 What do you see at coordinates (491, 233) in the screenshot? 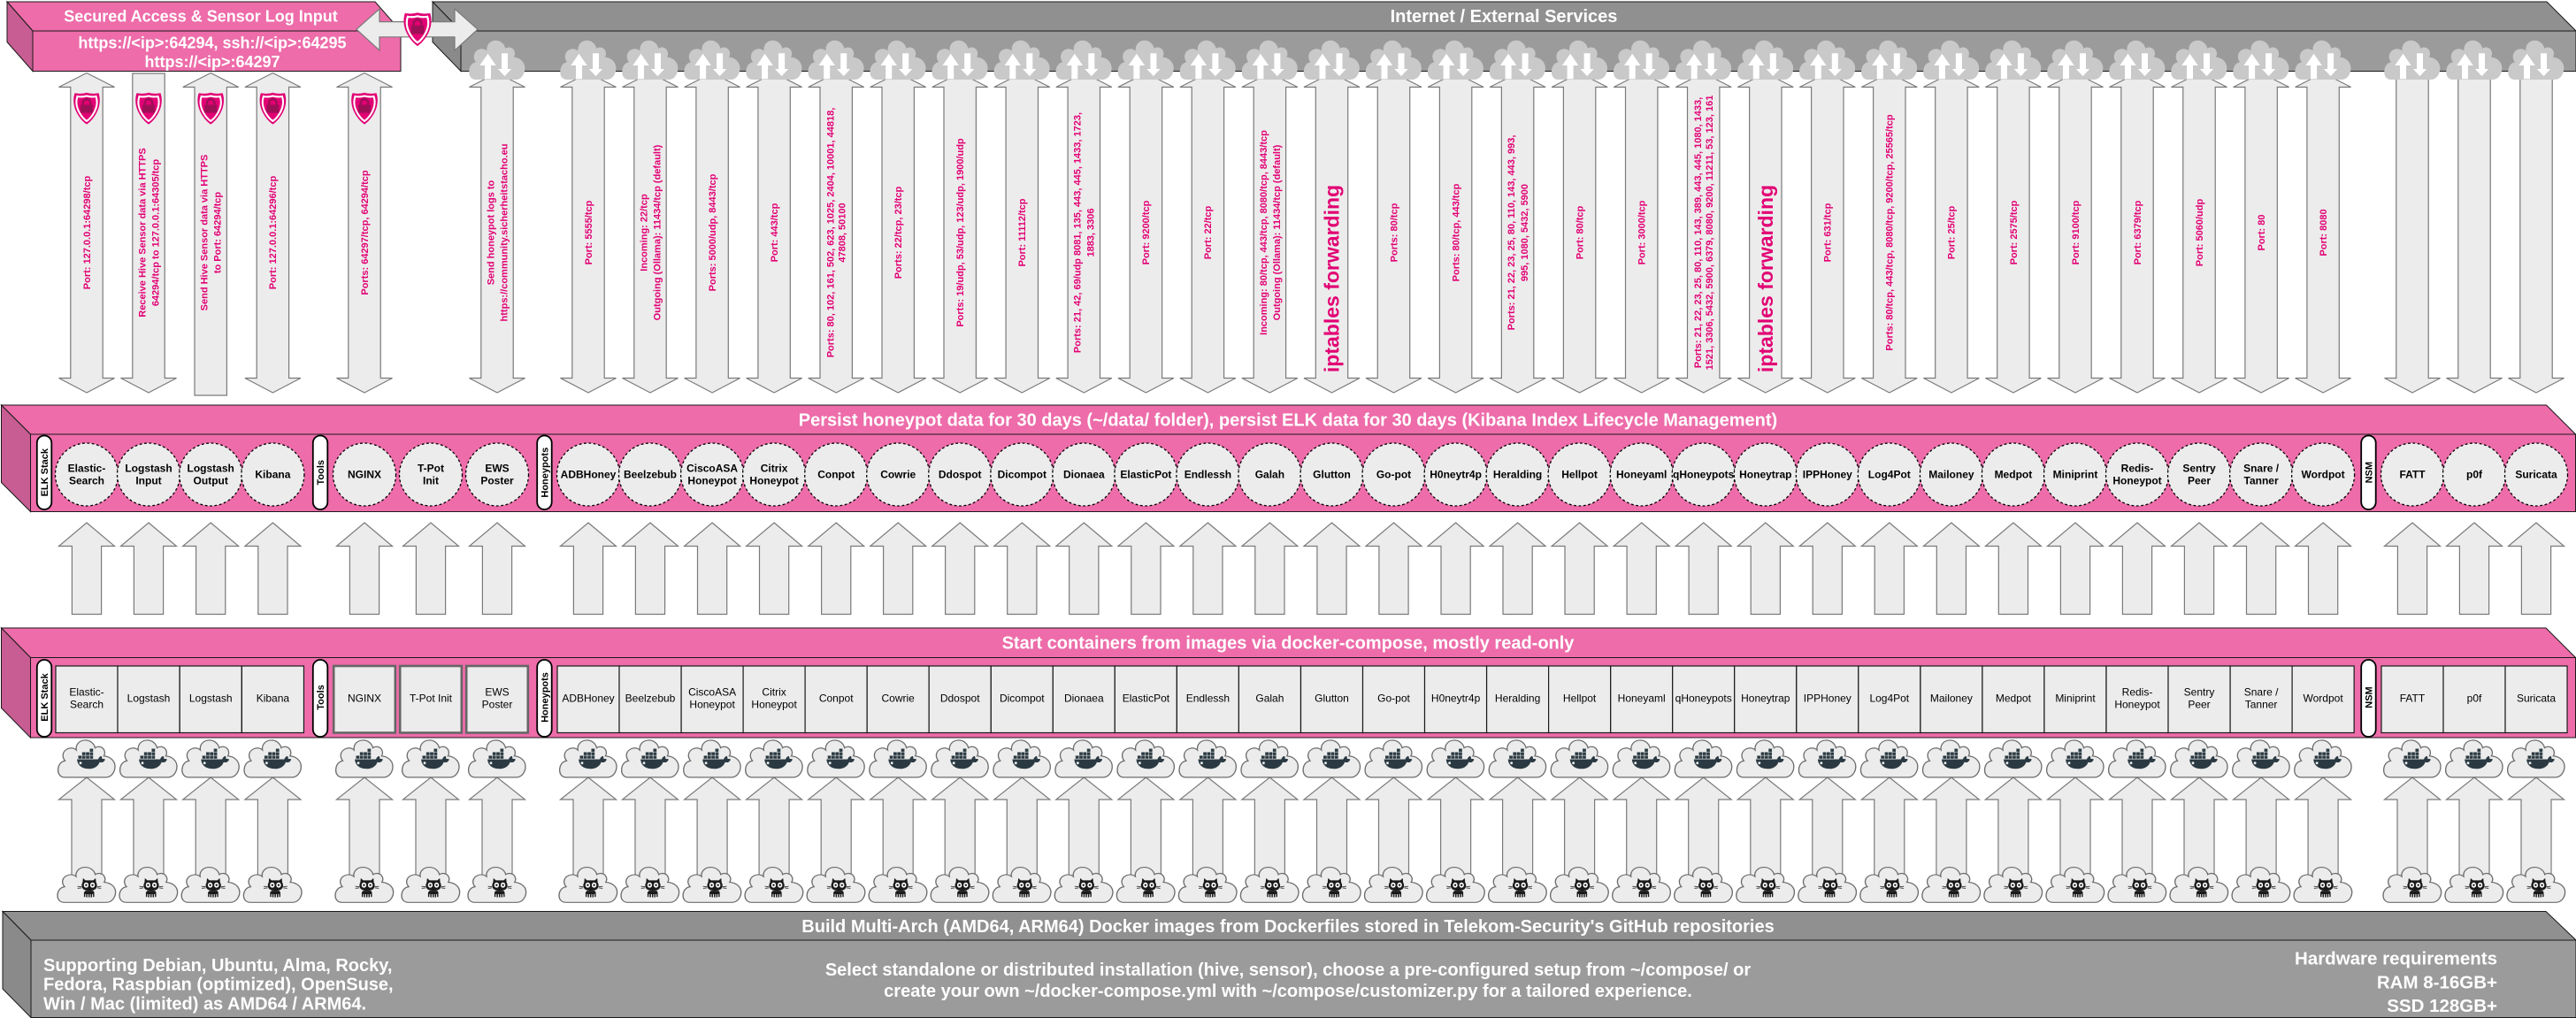
I see `svg-text: Send honeypot logs to` at bounding box center [491, 233].